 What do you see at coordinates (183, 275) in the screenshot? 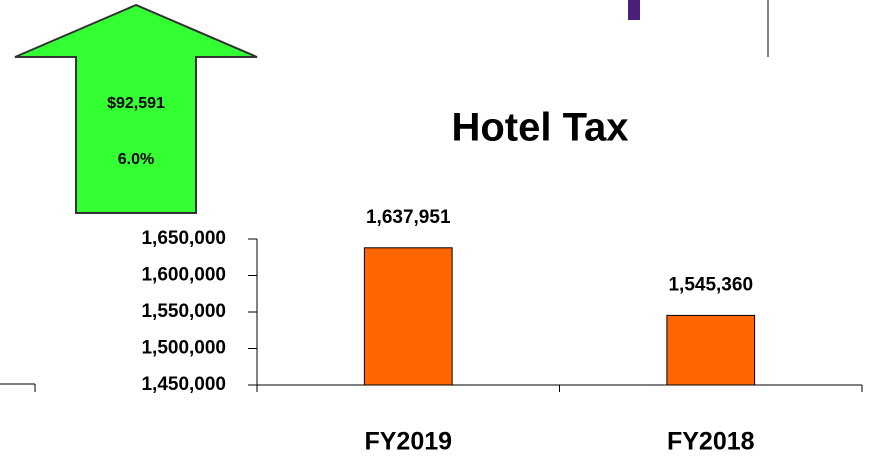
I see `y-tick-label: 1,600,000` at bounding box center [183, 275].